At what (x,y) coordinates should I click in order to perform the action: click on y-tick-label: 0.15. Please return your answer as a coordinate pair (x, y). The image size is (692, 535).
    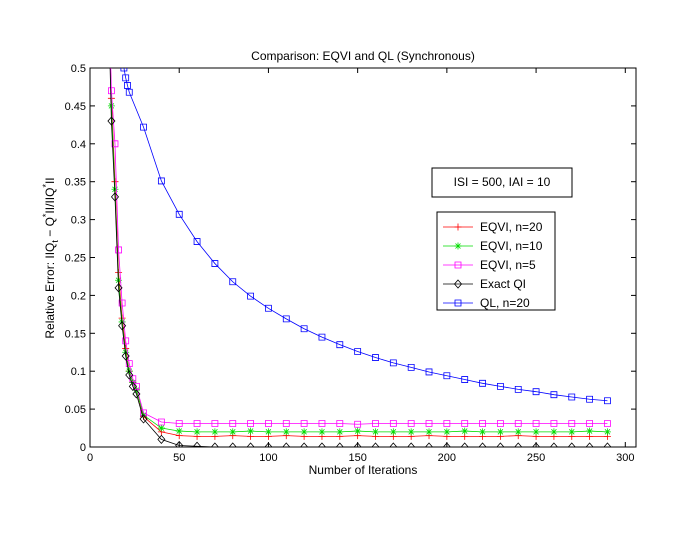
    Looking at the image, I should click on (75, 334).